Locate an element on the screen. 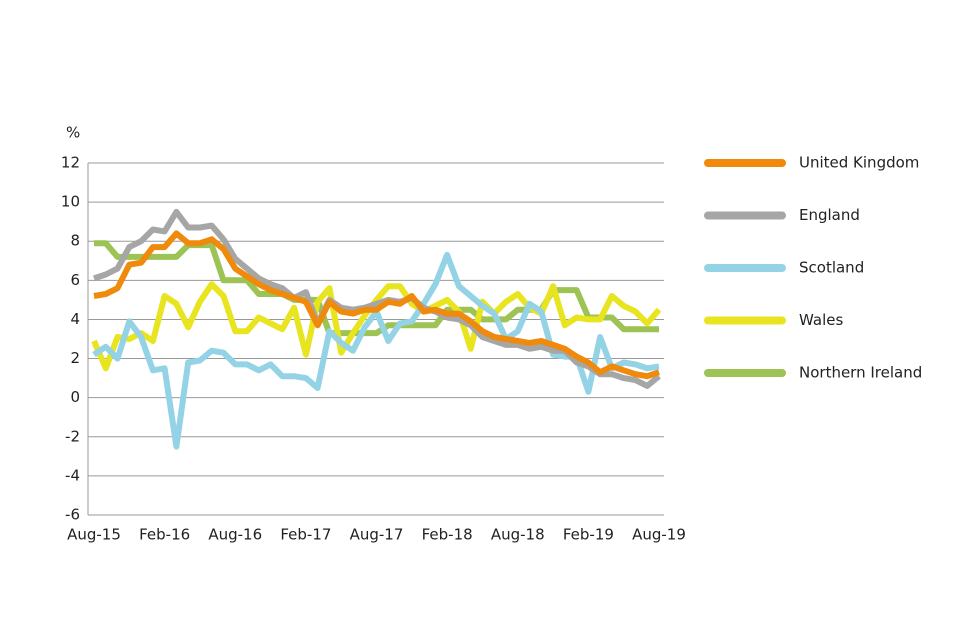 This screenshot has height=640, width=960. y-tick-label: -2 is located at coordinates (72, 436).